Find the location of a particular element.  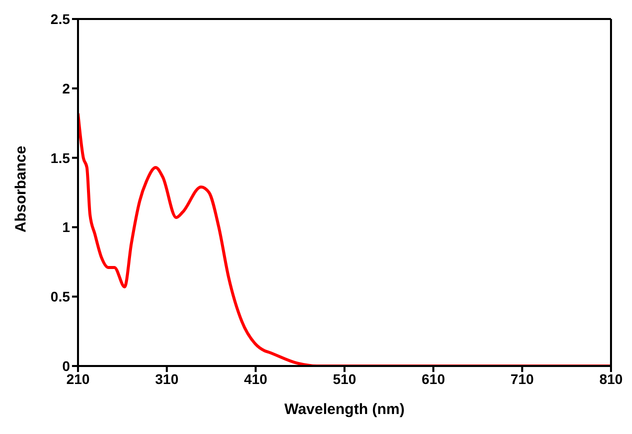

x-tick-label: 310 is located at coordinates (167, 378).